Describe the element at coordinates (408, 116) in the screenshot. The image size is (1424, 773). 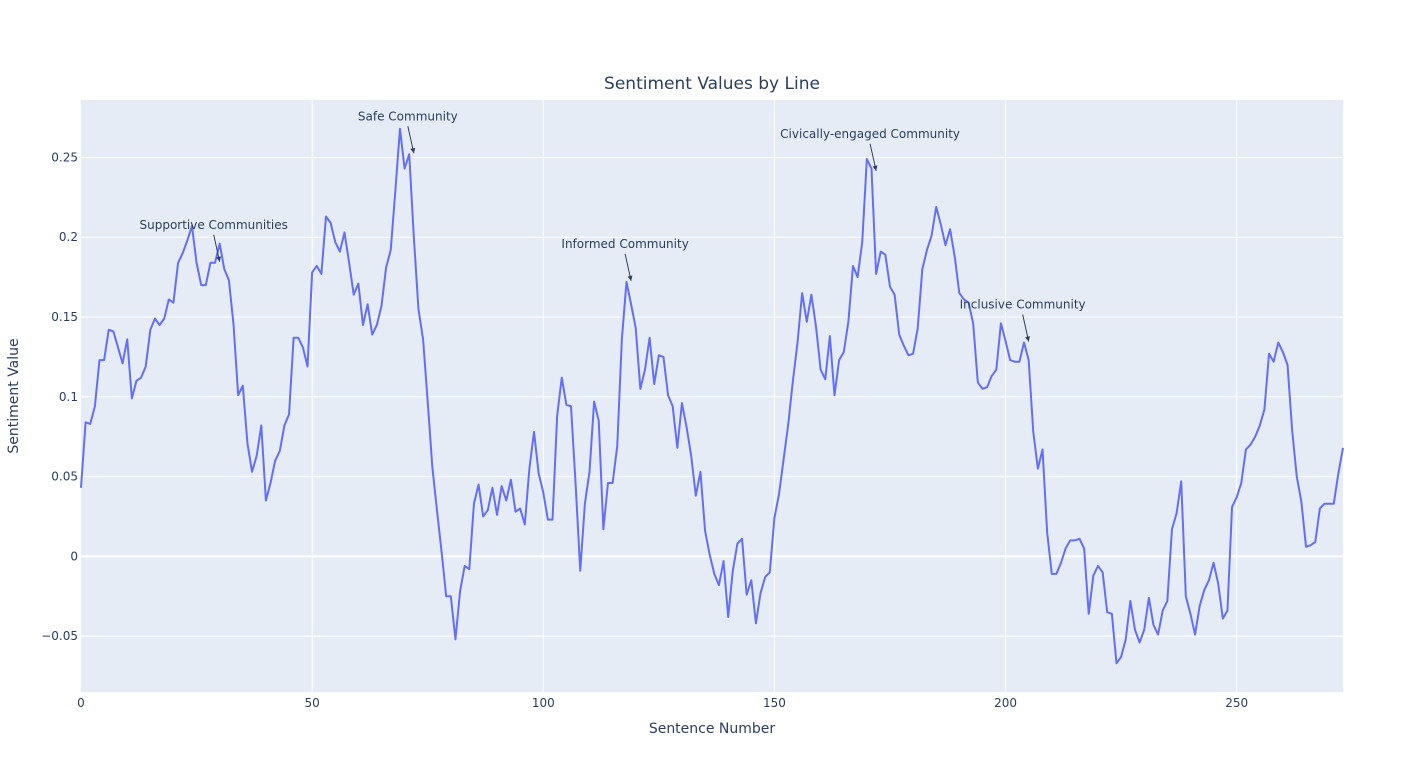
I see `annotation-label: Safe Community` at that location.